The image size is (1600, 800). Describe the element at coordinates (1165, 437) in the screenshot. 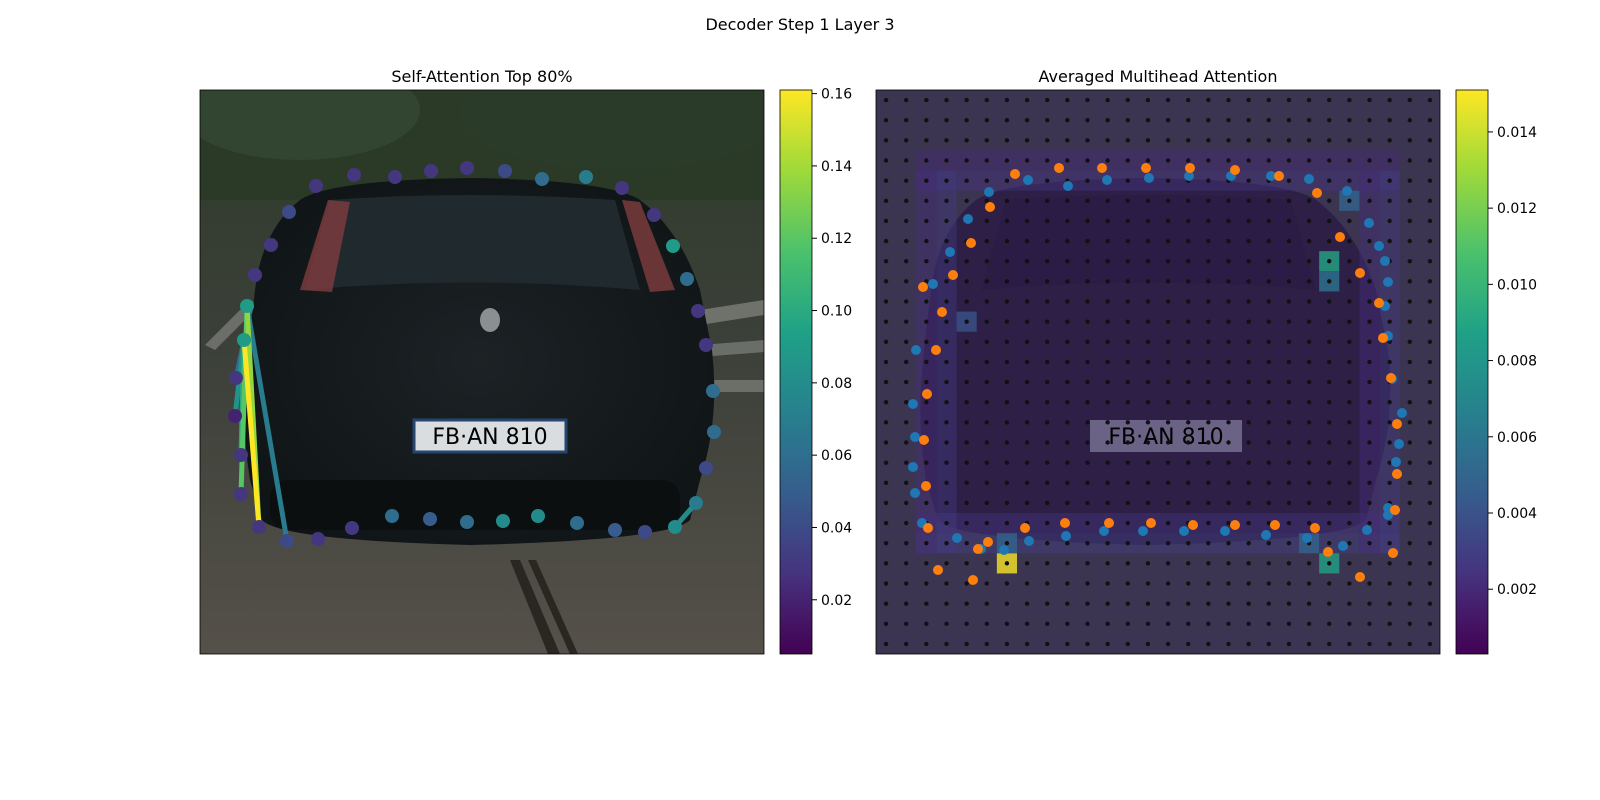

I see `right-plate-text: FB·AN 810` at that location.